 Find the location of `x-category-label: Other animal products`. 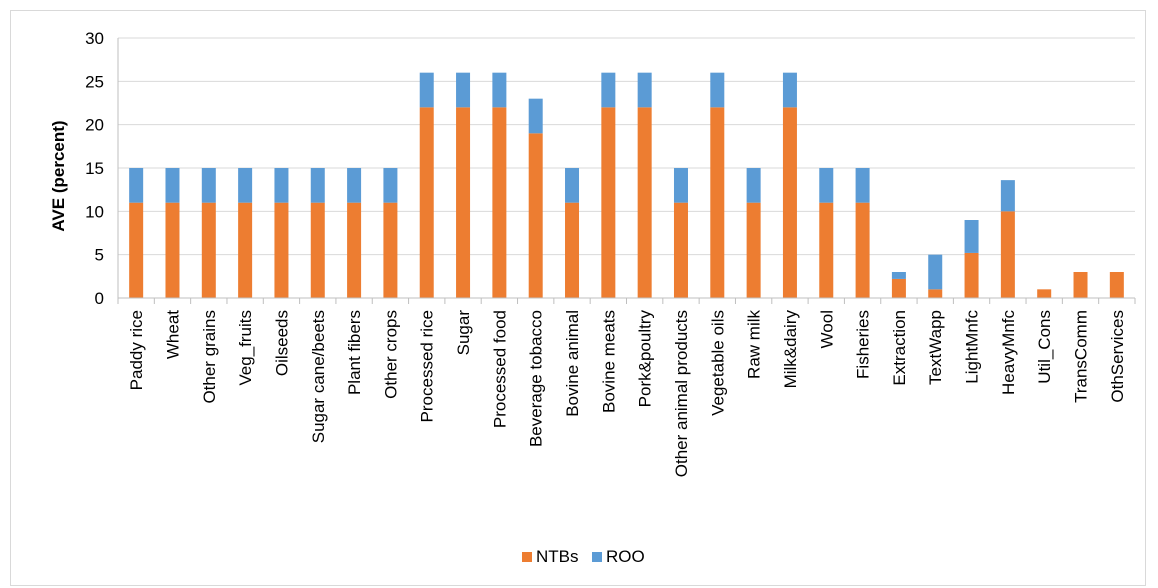

x-category-label: Other animal products is located at coordinates (681, 393).